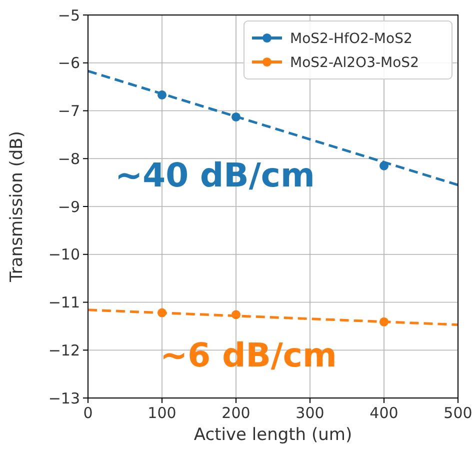 Image resolution: width=473 pixels, height=452 pixels. Describe the element at coordinates (64, 398) in the screenshot. I see `y-tick-label: −13` at that location.